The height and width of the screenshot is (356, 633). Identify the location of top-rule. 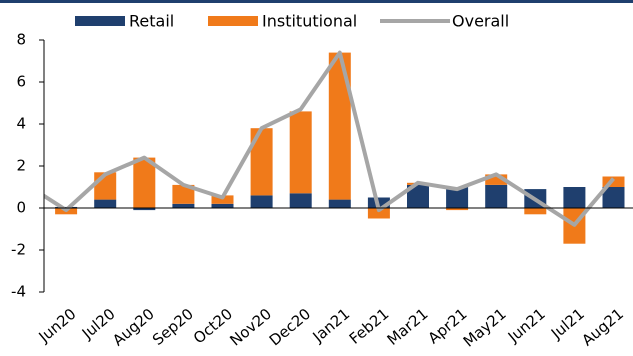
(316, 1).